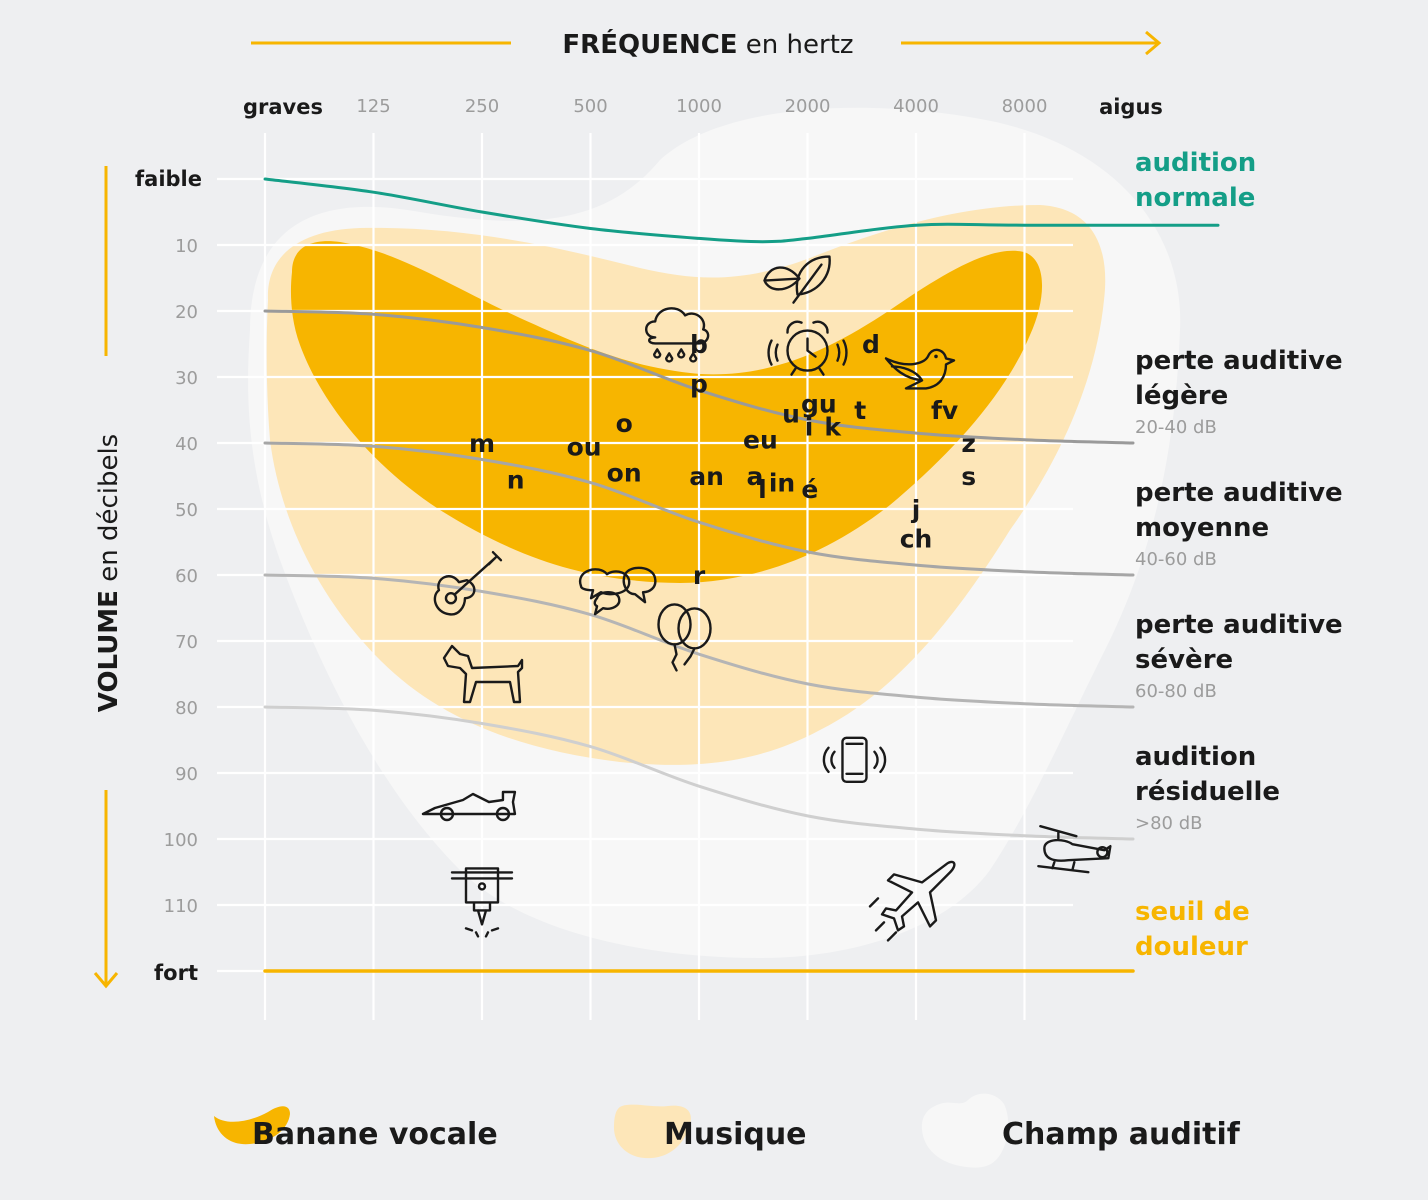  I want to click on x-label-graves: graves, so click(283, 107).